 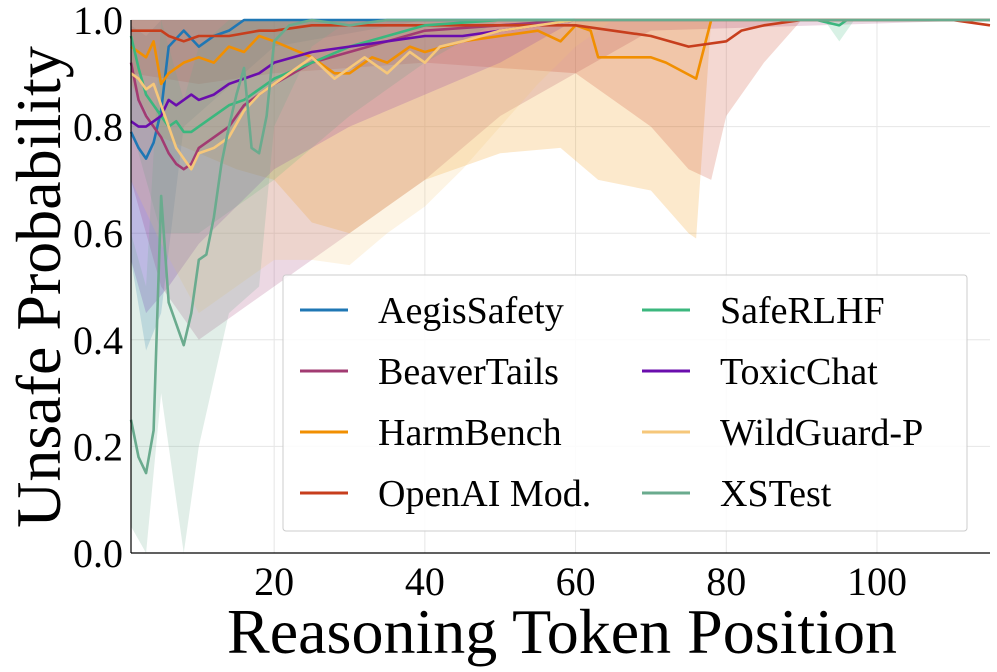 What do you see at coordinates (468, 372) in the screenshot?
I see `legend-label-beavertails: BeaverTails` at bounding box center [468, 372].